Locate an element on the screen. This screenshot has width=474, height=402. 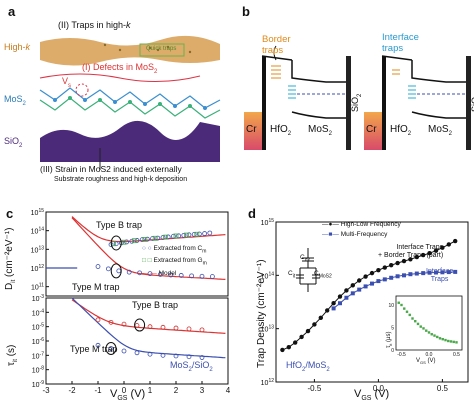
c-top-type-m-circle is located at coordinates (116, 271).